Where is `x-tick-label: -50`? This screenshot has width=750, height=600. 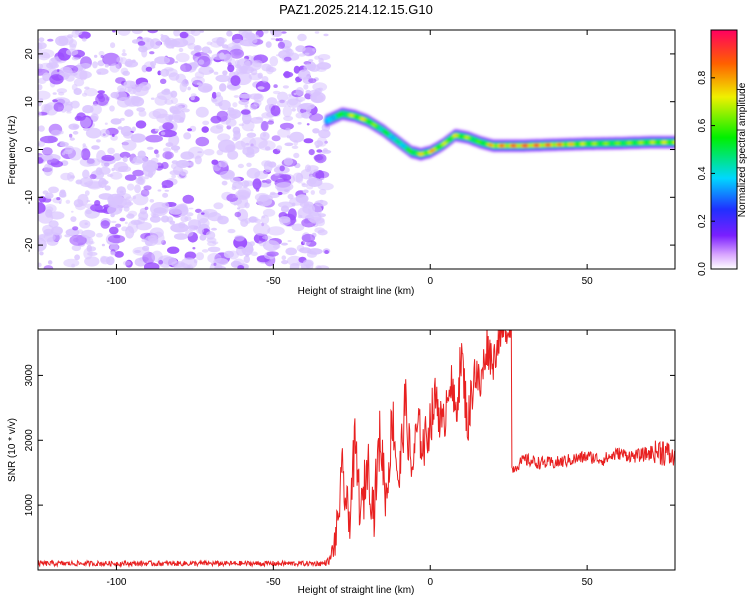 x-tick-label: -50 is located at coordinates (273, 281).